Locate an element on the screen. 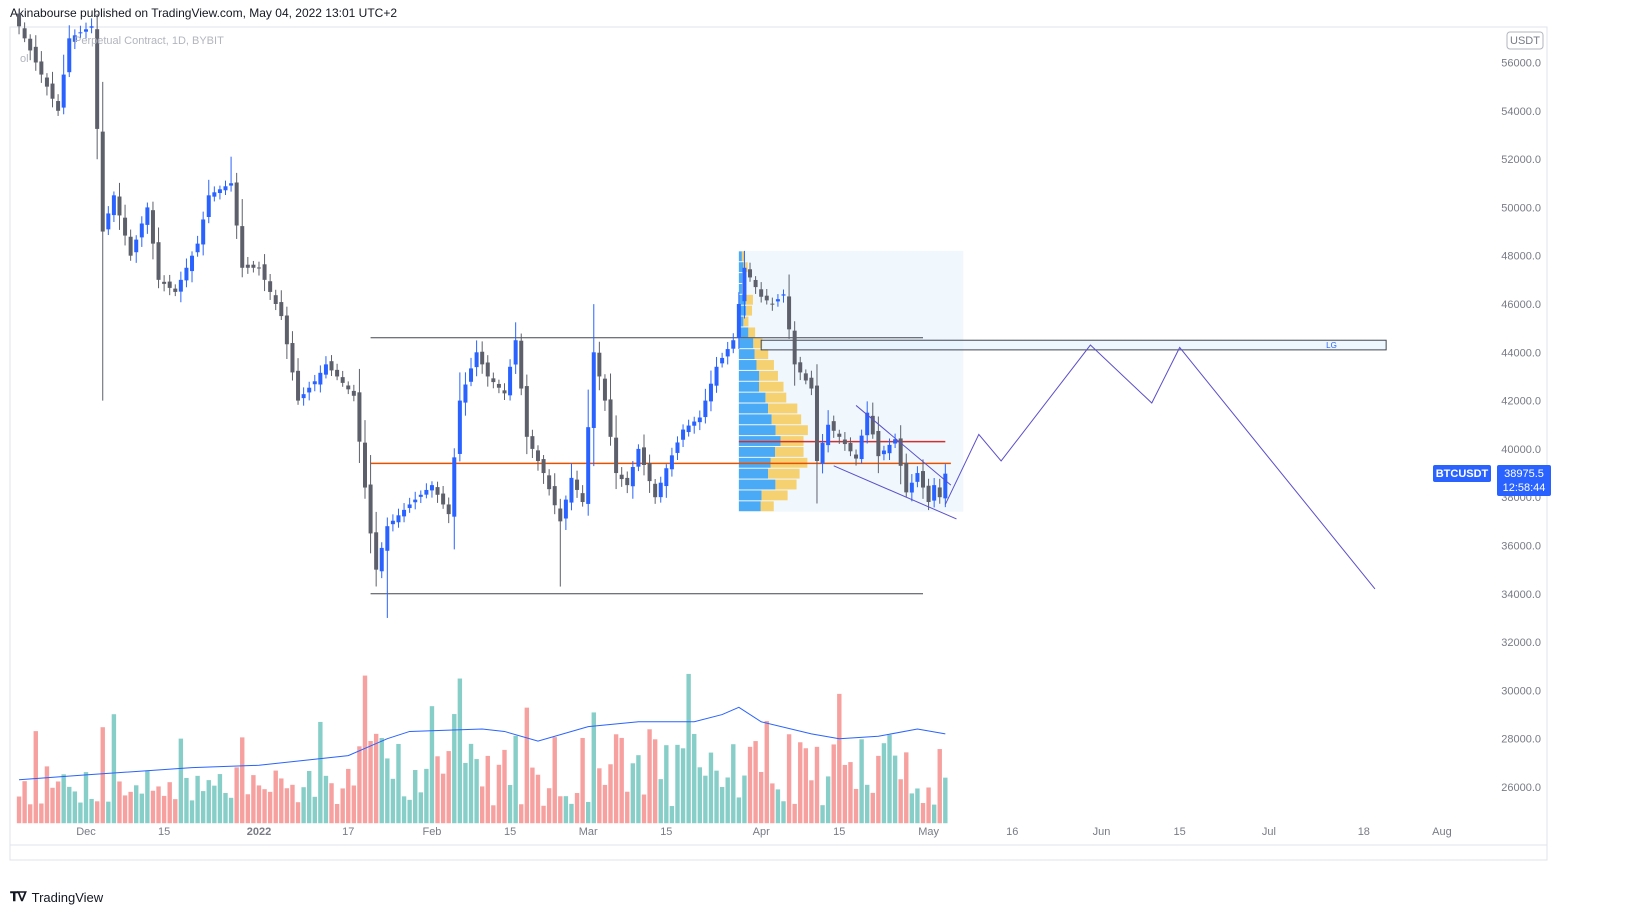  profile-row-sell is located at coordinates (752, 332).